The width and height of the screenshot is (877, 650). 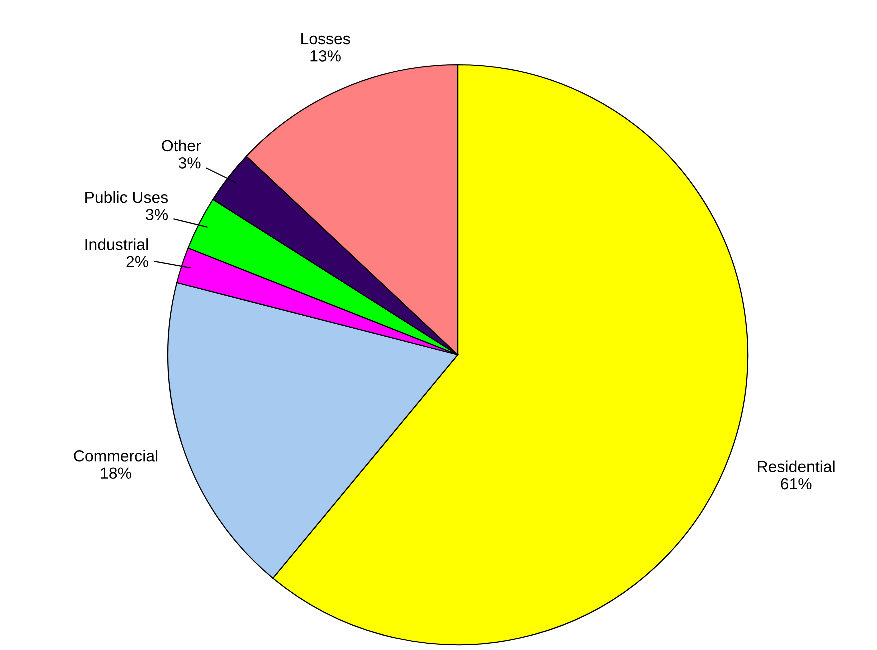 I want to click on data-label: 2%, so click(x=137, y=262).